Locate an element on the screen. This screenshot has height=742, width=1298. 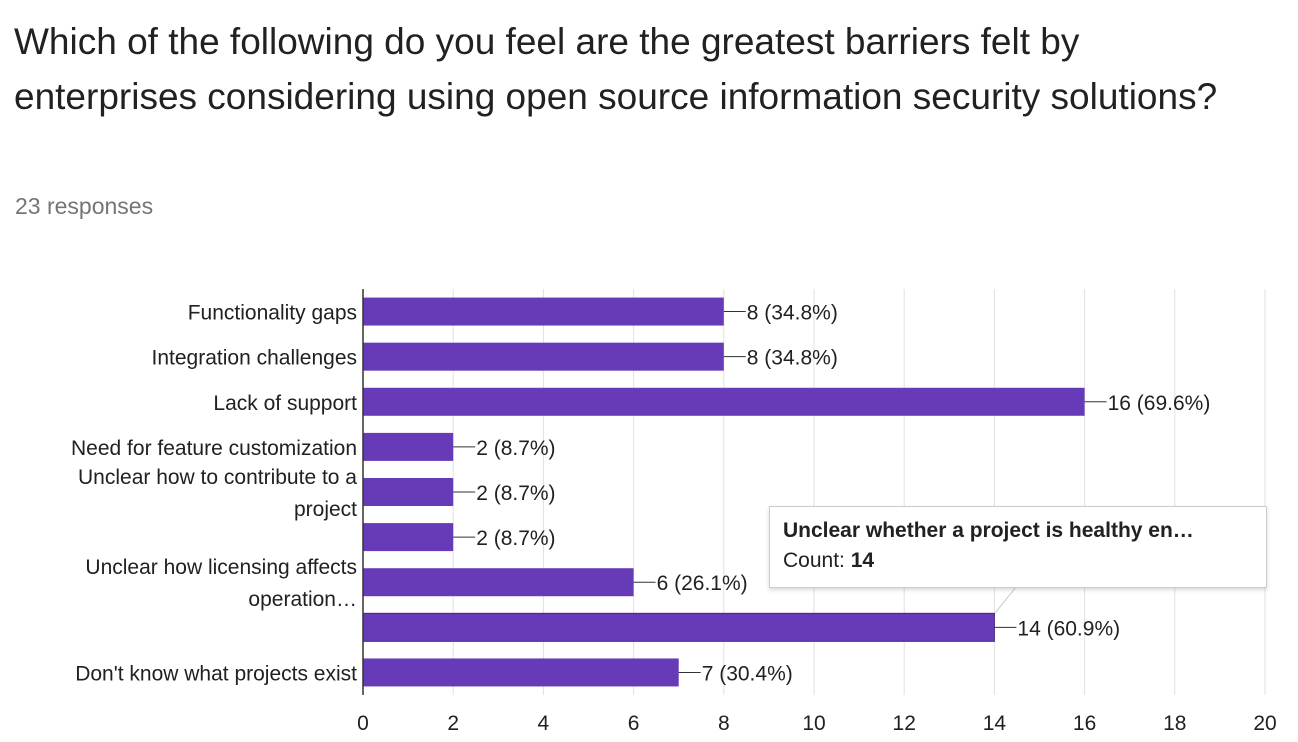
x-tick-label: 6 is located at coordinates (634, 723).